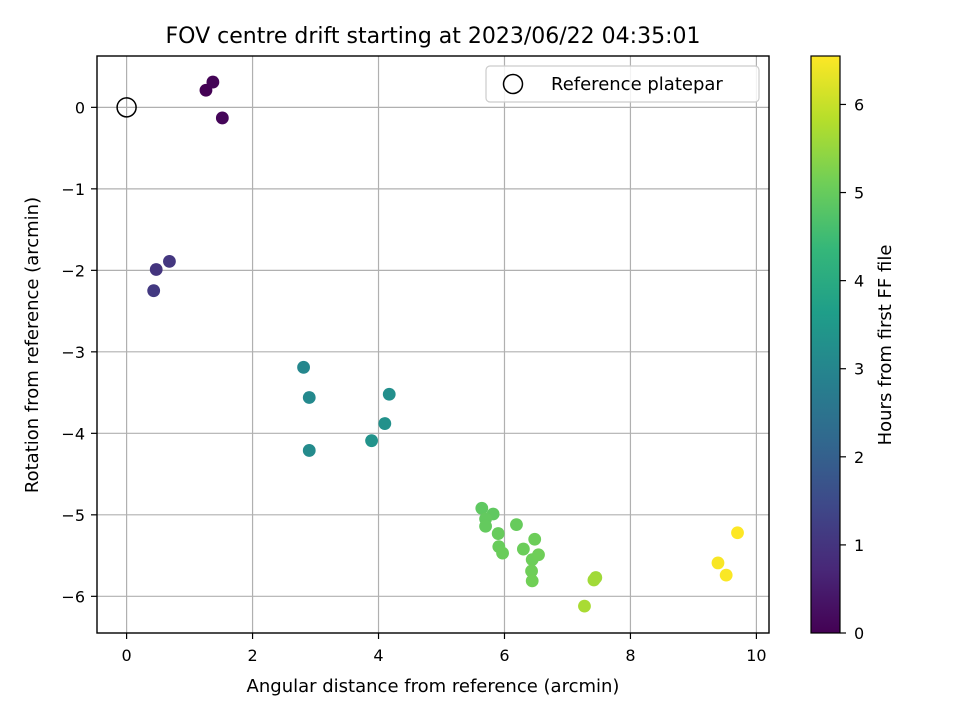  I want to click on y-tick-label: −2, so click(73, 270).